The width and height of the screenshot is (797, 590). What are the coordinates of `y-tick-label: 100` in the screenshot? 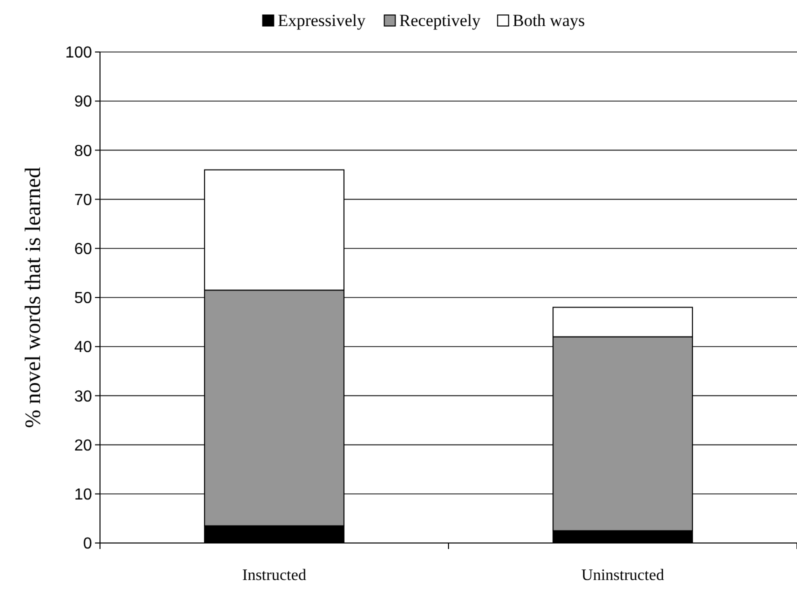 It's located at (78, 53).